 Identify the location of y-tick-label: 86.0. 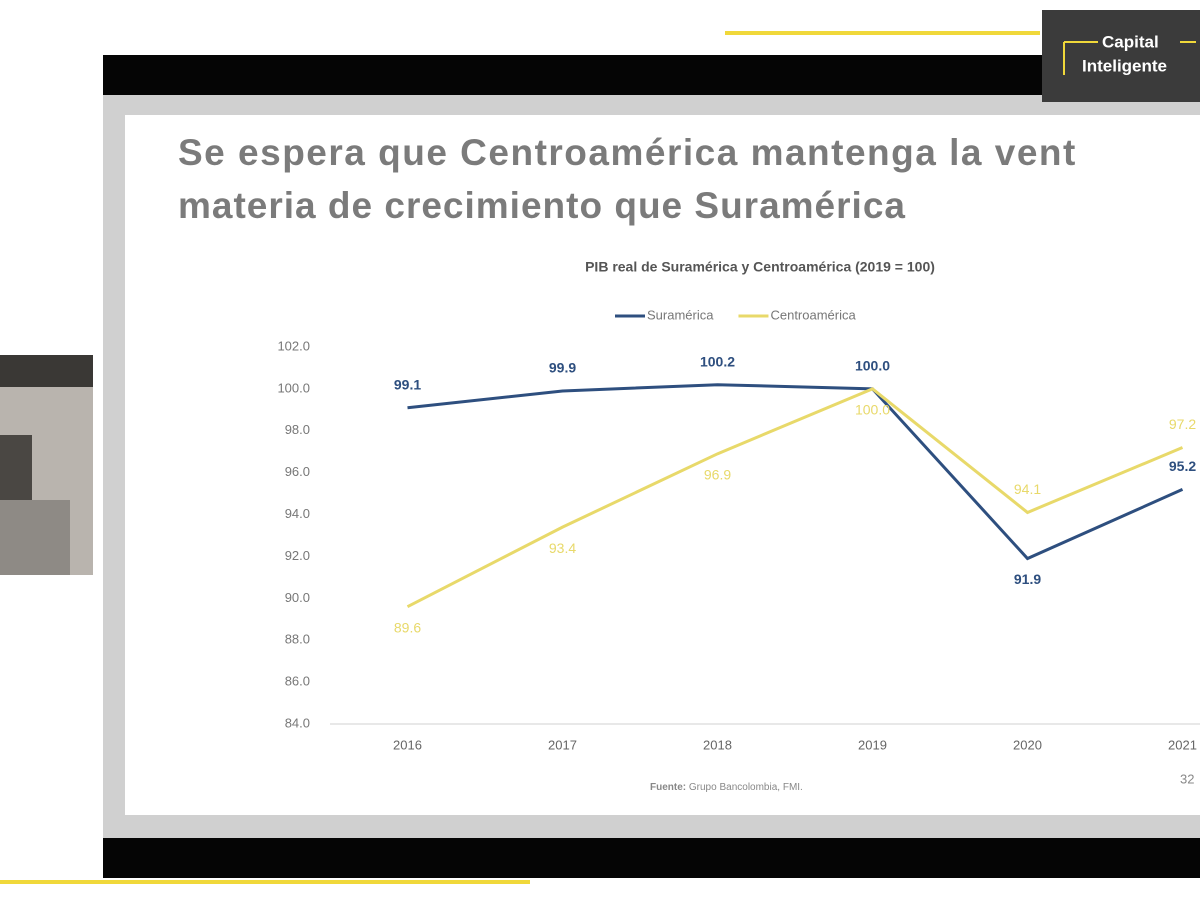
(297, 681).